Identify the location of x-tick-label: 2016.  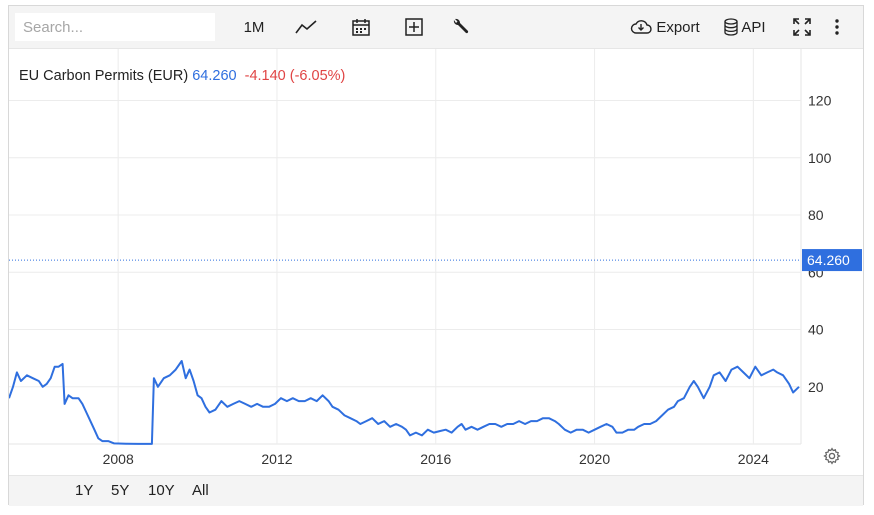
(435, 459).